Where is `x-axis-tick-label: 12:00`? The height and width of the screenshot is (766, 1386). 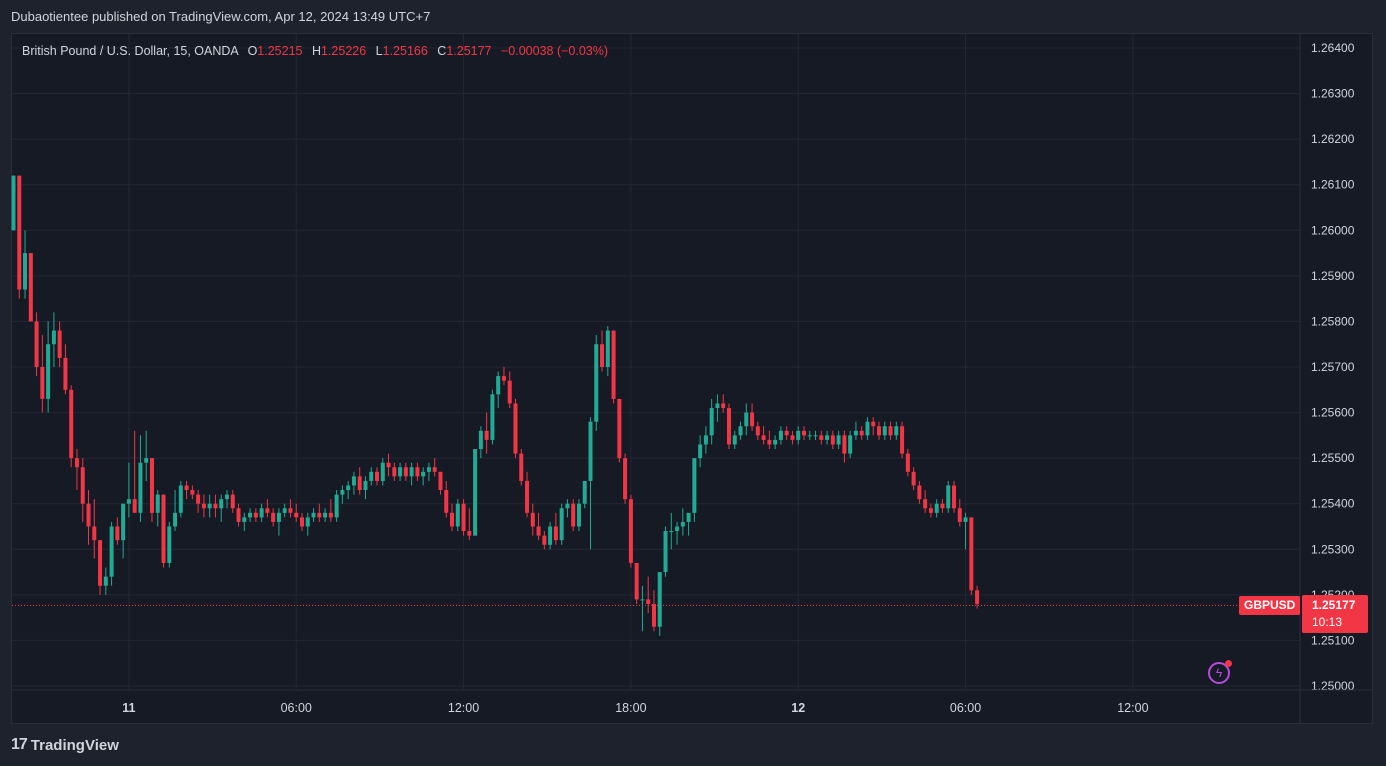
x-axis-tick-label: 12:00 is located at coordinates (1132, 708).